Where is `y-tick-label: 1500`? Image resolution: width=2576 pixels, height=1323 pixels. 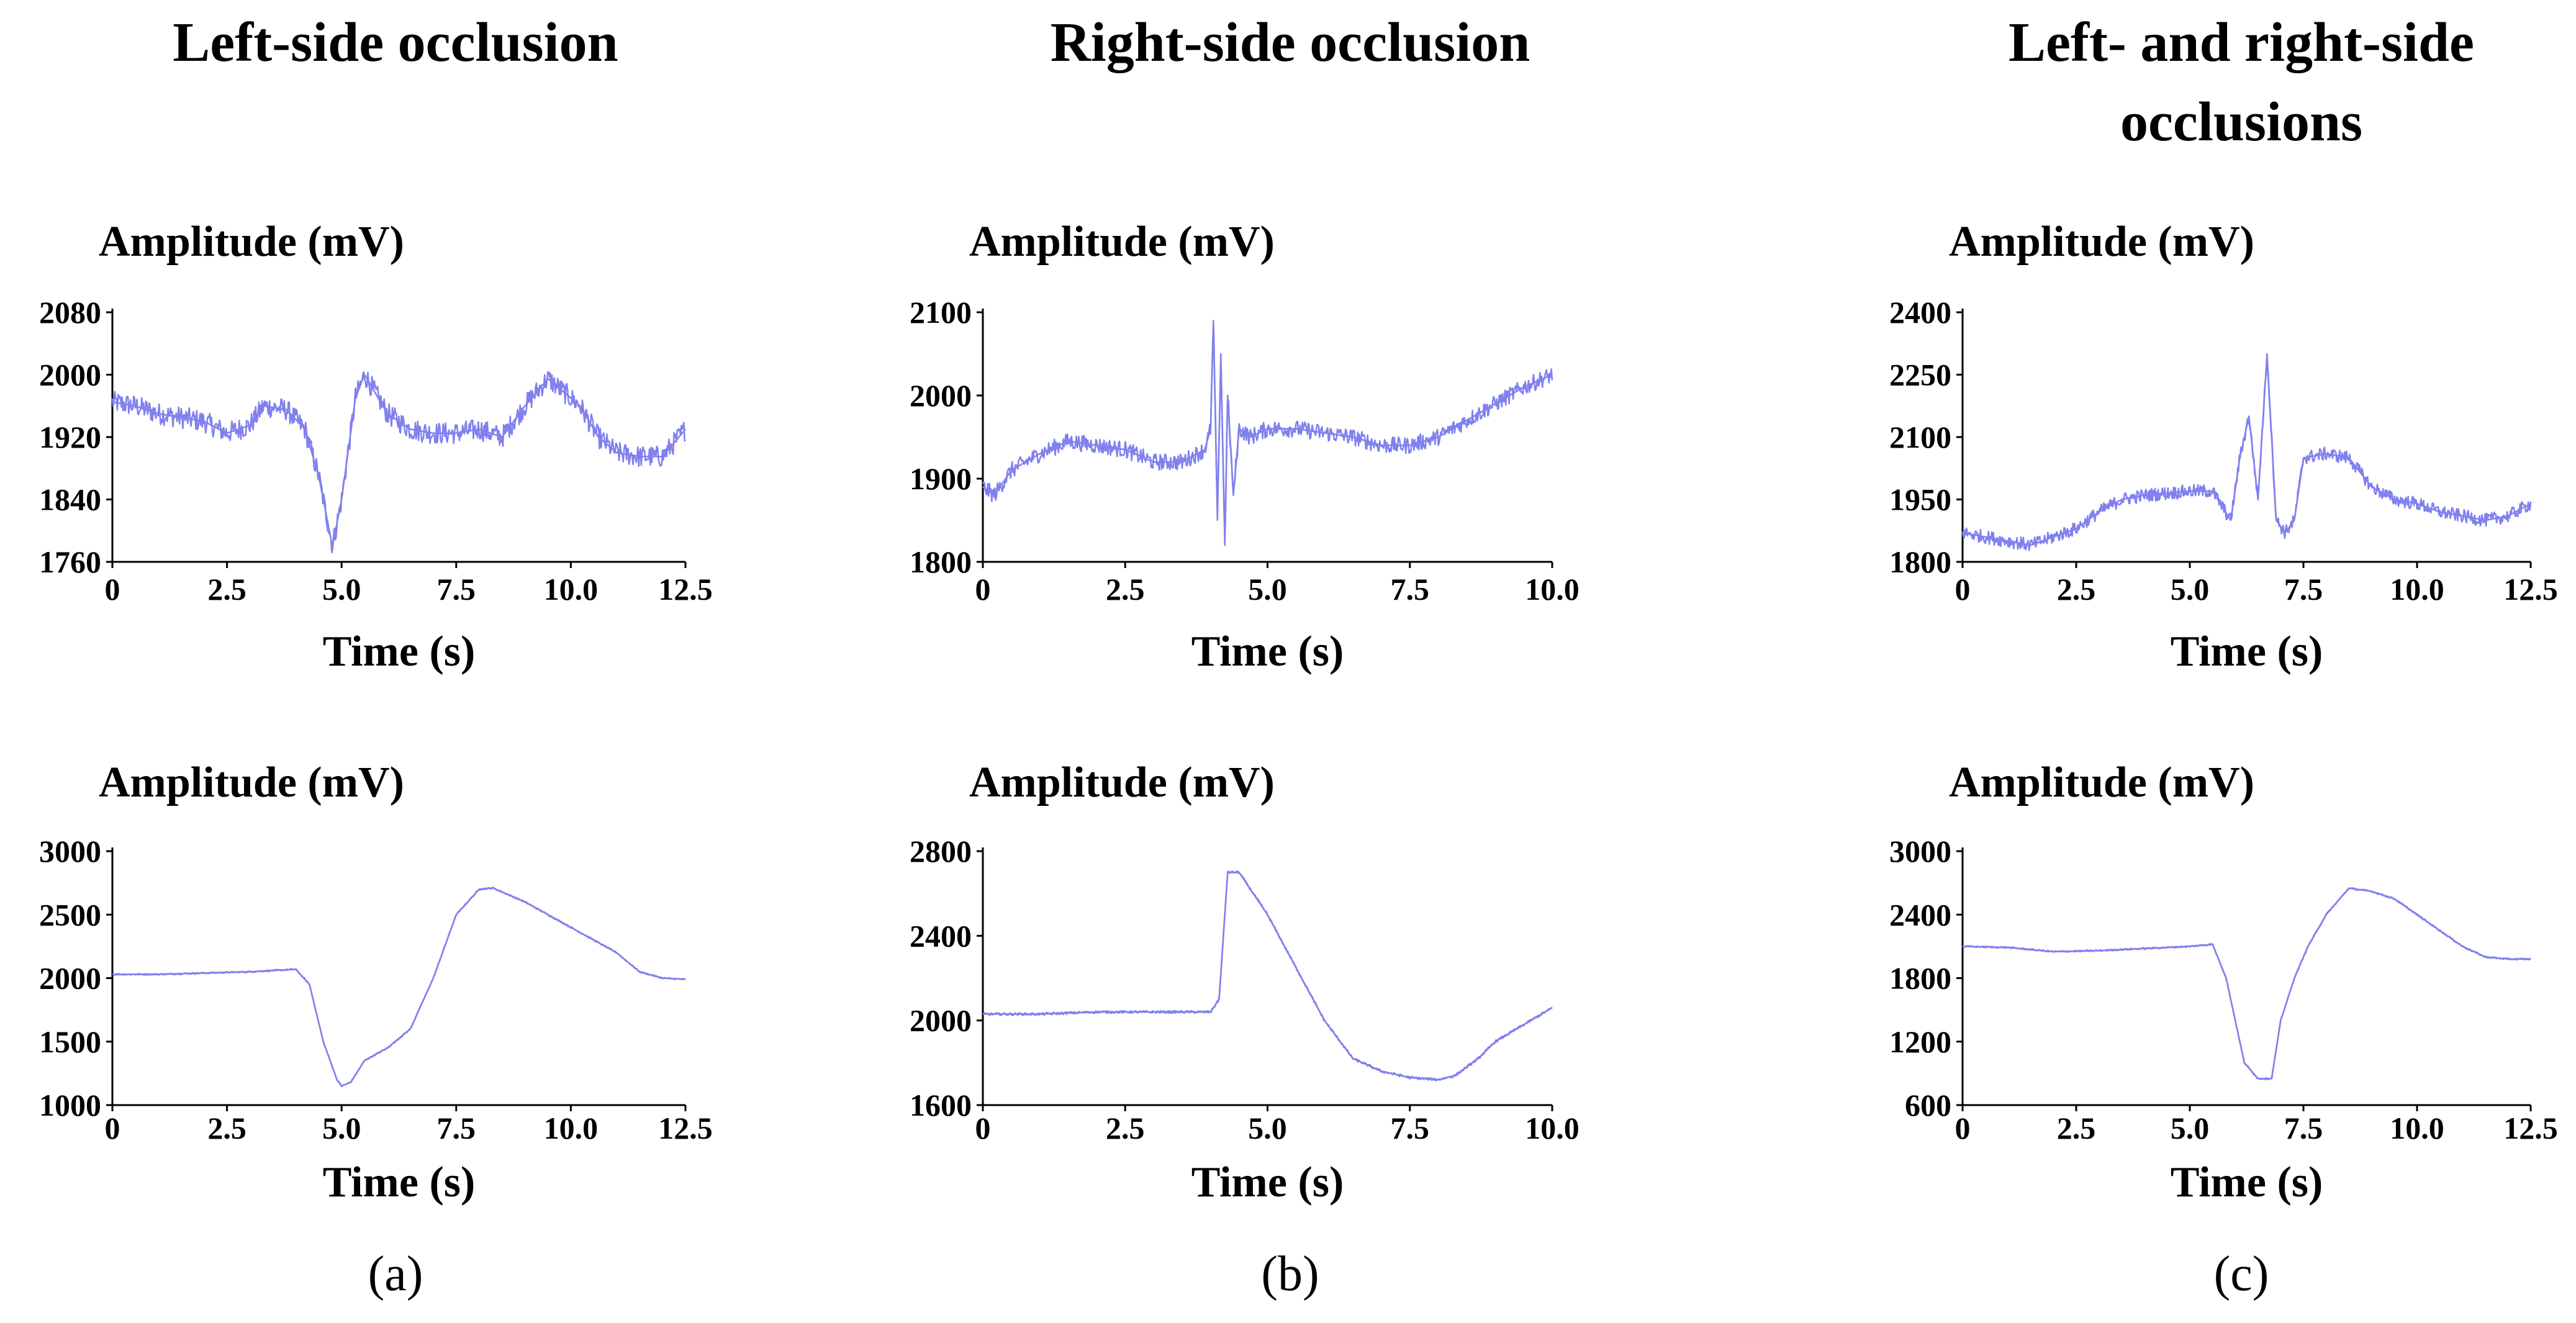 y-tick-label: 1500 is located at coordinates (70, 1041).